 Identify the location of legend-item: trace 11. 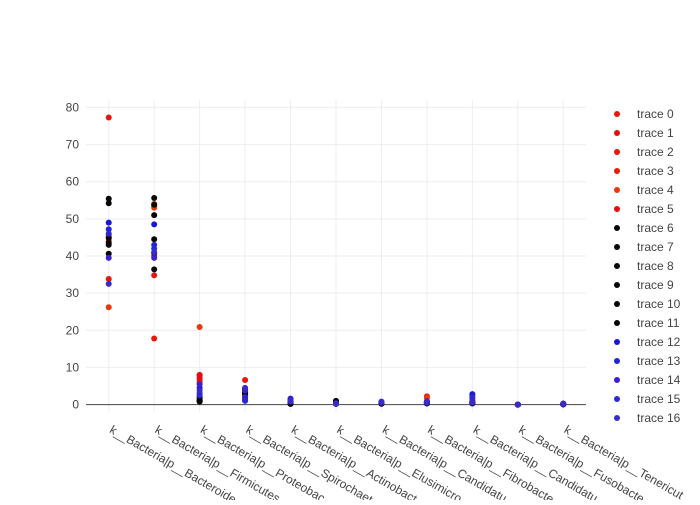
(647, 323).